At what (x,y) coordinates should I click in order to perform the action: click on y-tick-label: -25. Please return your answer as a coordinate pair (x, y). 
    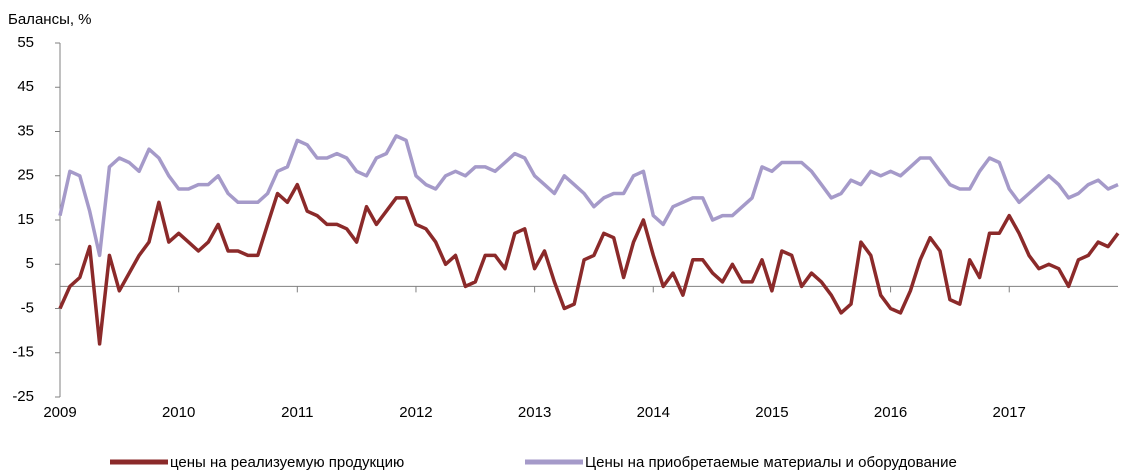
    Looking at the image, I should click on (23, 396).